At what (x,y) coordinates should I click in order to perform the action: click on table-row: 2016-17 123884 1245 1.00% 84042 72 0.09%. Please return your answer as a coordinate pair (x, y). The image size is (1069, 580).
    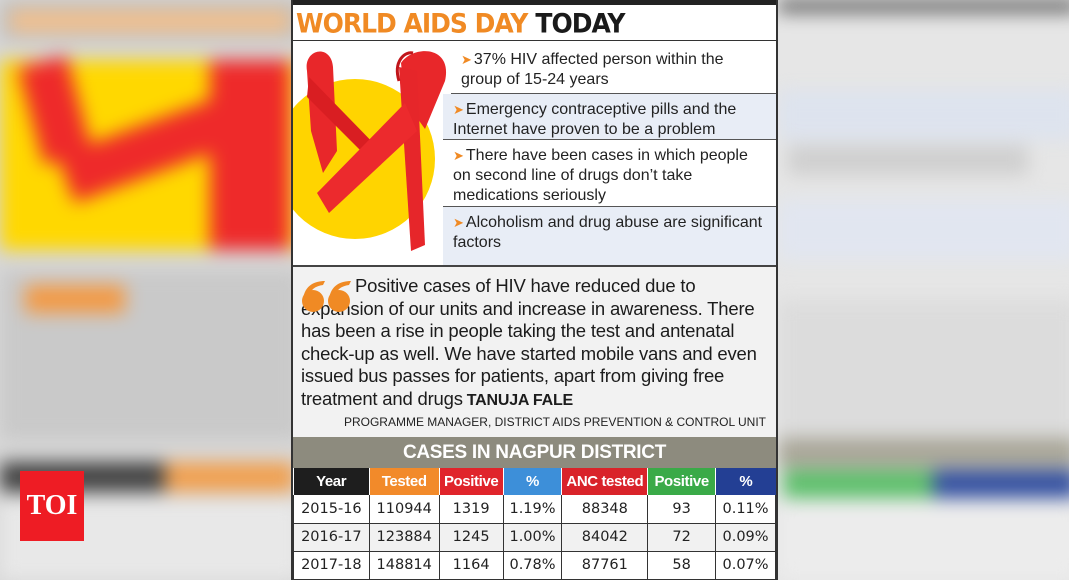
    Looking at the image, I should click on (534, 537).